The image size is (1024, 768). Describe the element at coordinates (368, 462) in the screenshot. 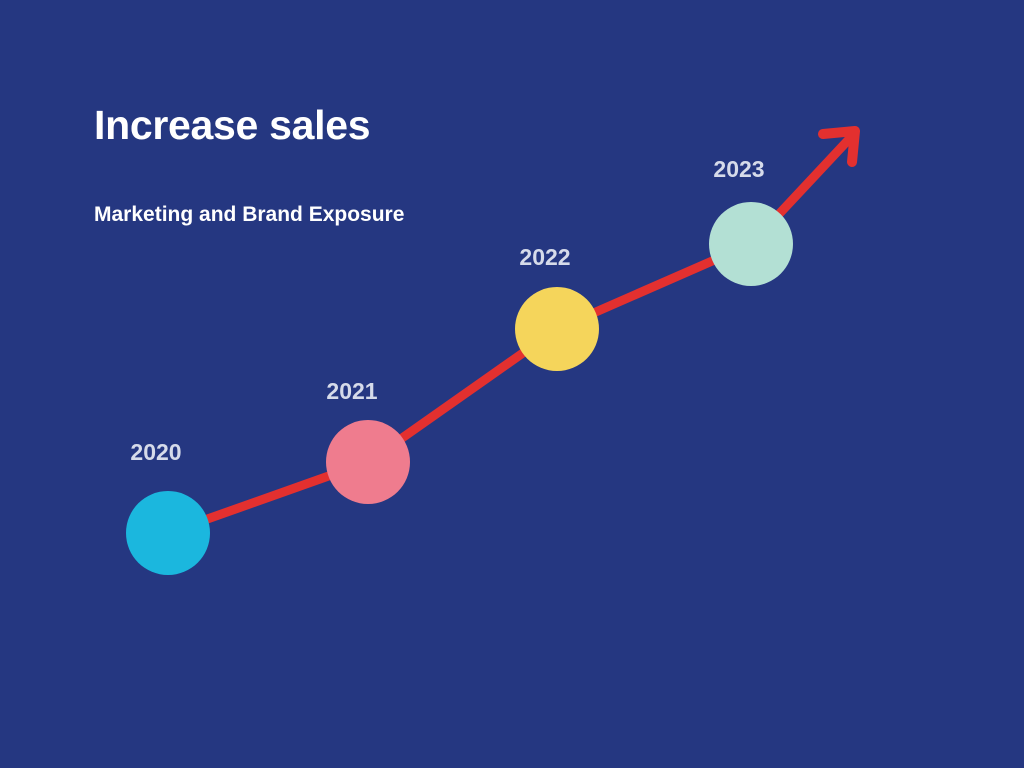

I see `milestone-node-2021` at that location.